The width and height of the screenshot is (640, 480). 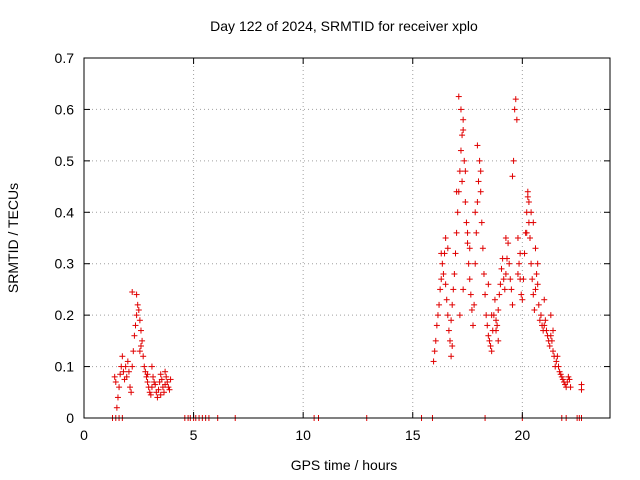 I want to click on x-tick-label: 15, so click(x=413, y=435).